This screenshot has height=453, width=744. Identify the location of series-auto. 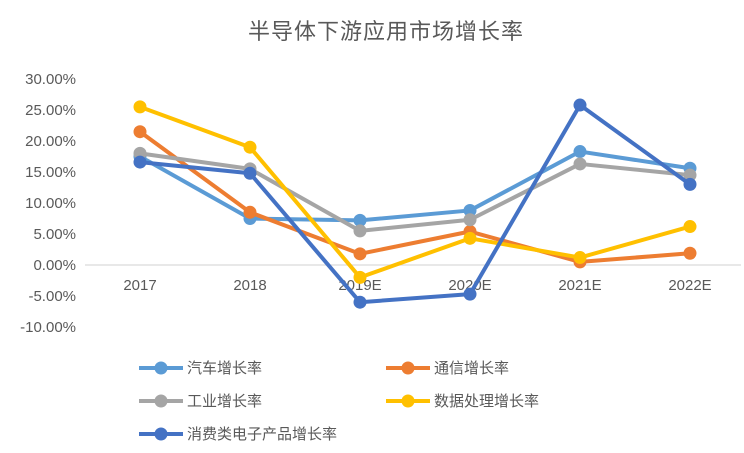
(415, 186).